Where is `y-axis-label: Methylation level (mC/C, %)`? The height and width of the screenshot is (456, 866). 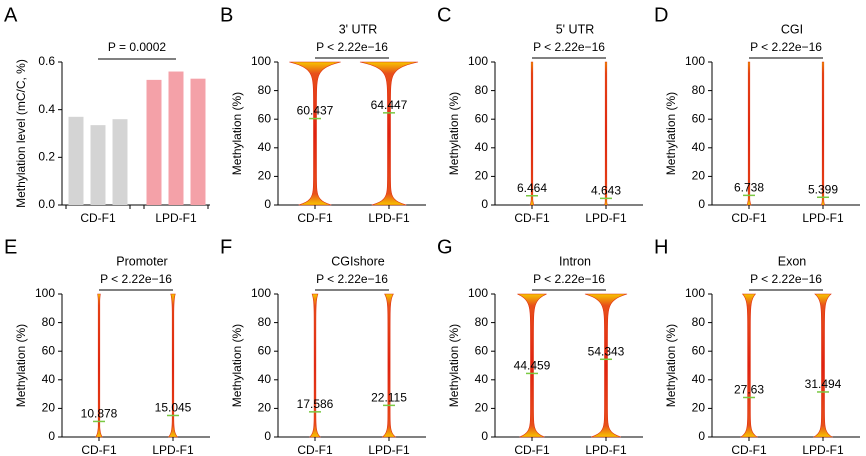 y-axis-label: Methylation level (mC/C, %) is located at coordinates (21, 133).